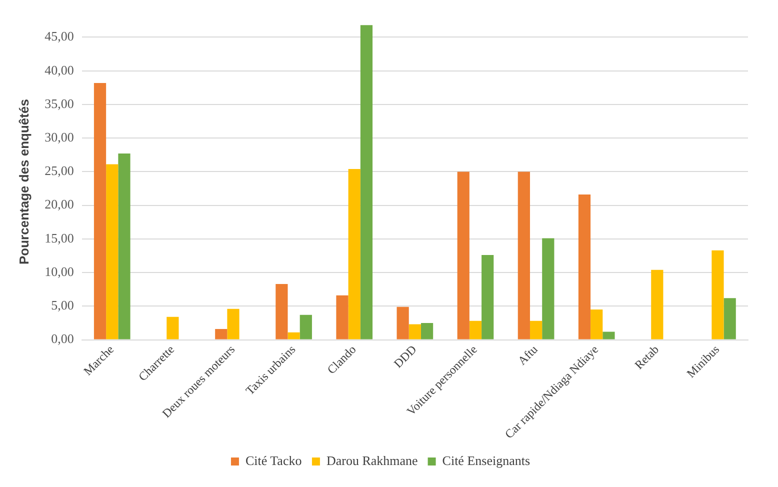  Describe the element at coordinates (59, 238) in the screenshot. I see `y-tick-label: 15,00` at that location.